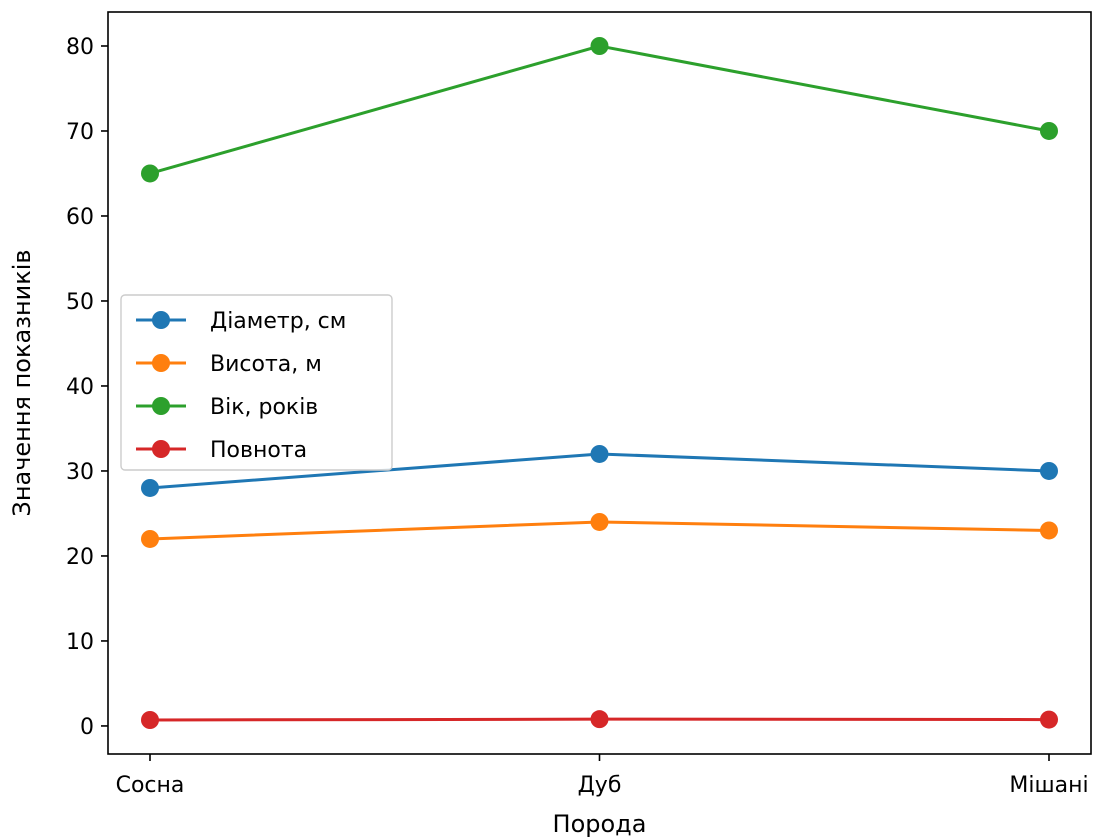 Image resolution: width=1106 pixels, height=837 pixels. Describe the element at coordinates (150, 785) in the screenshot. I see `x-tick-label: Сосна` at that location.